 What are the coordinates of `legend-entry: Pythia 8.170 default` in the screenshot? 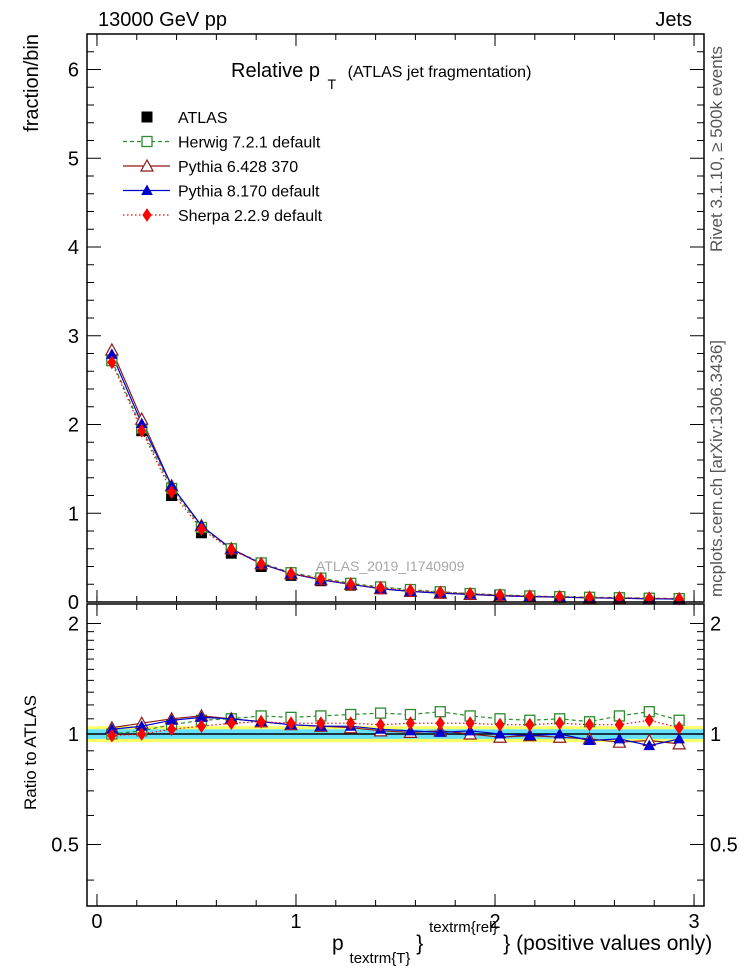 It's located at (221, 192).